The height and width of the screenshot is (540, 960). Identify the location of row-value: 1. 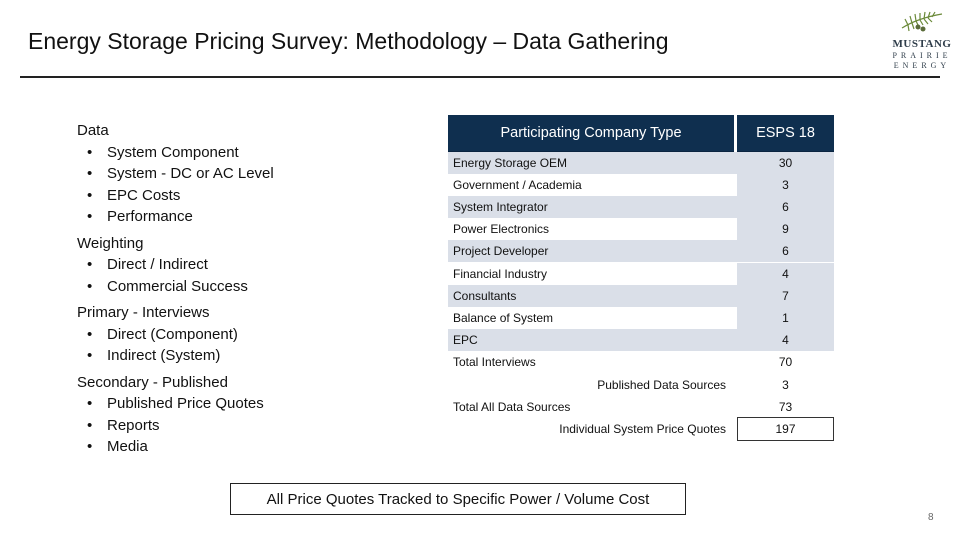
(785, 318).